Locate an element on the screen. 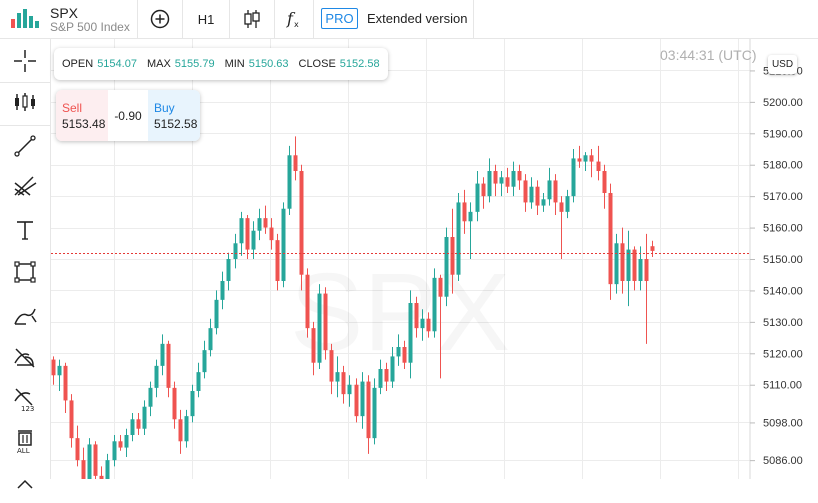 The height and width of the screenshot is (503, 818). sell-button: Sell 5153.48 is located at coordinates (82, 115).